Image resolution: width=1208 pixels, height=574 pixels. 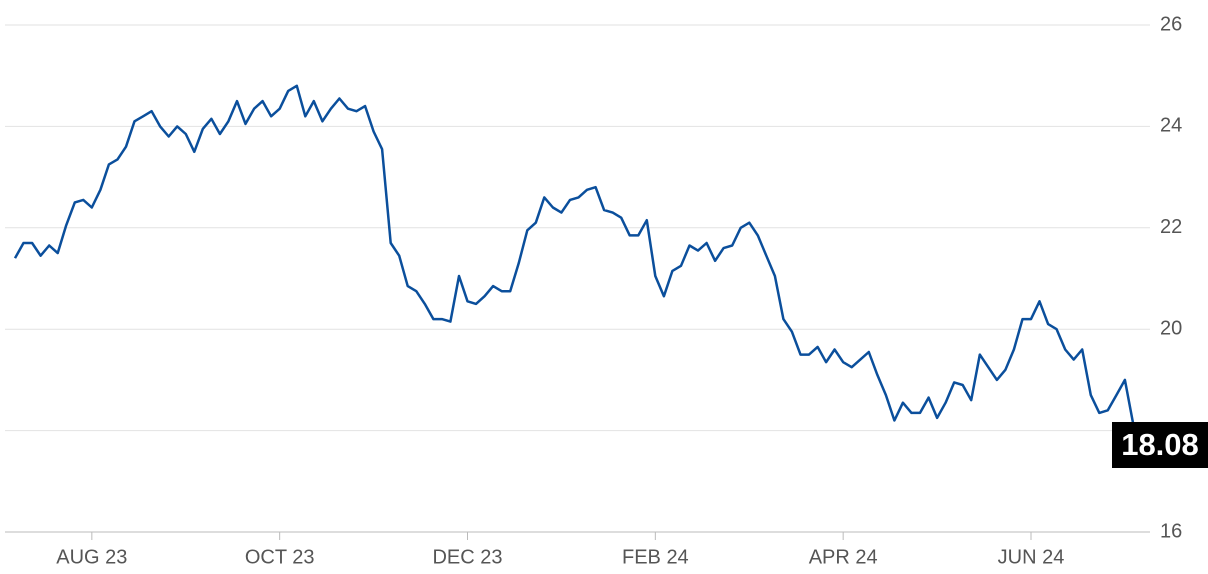 I want to click on x-tick-label: AUG 23, so click(x=91, y=557).